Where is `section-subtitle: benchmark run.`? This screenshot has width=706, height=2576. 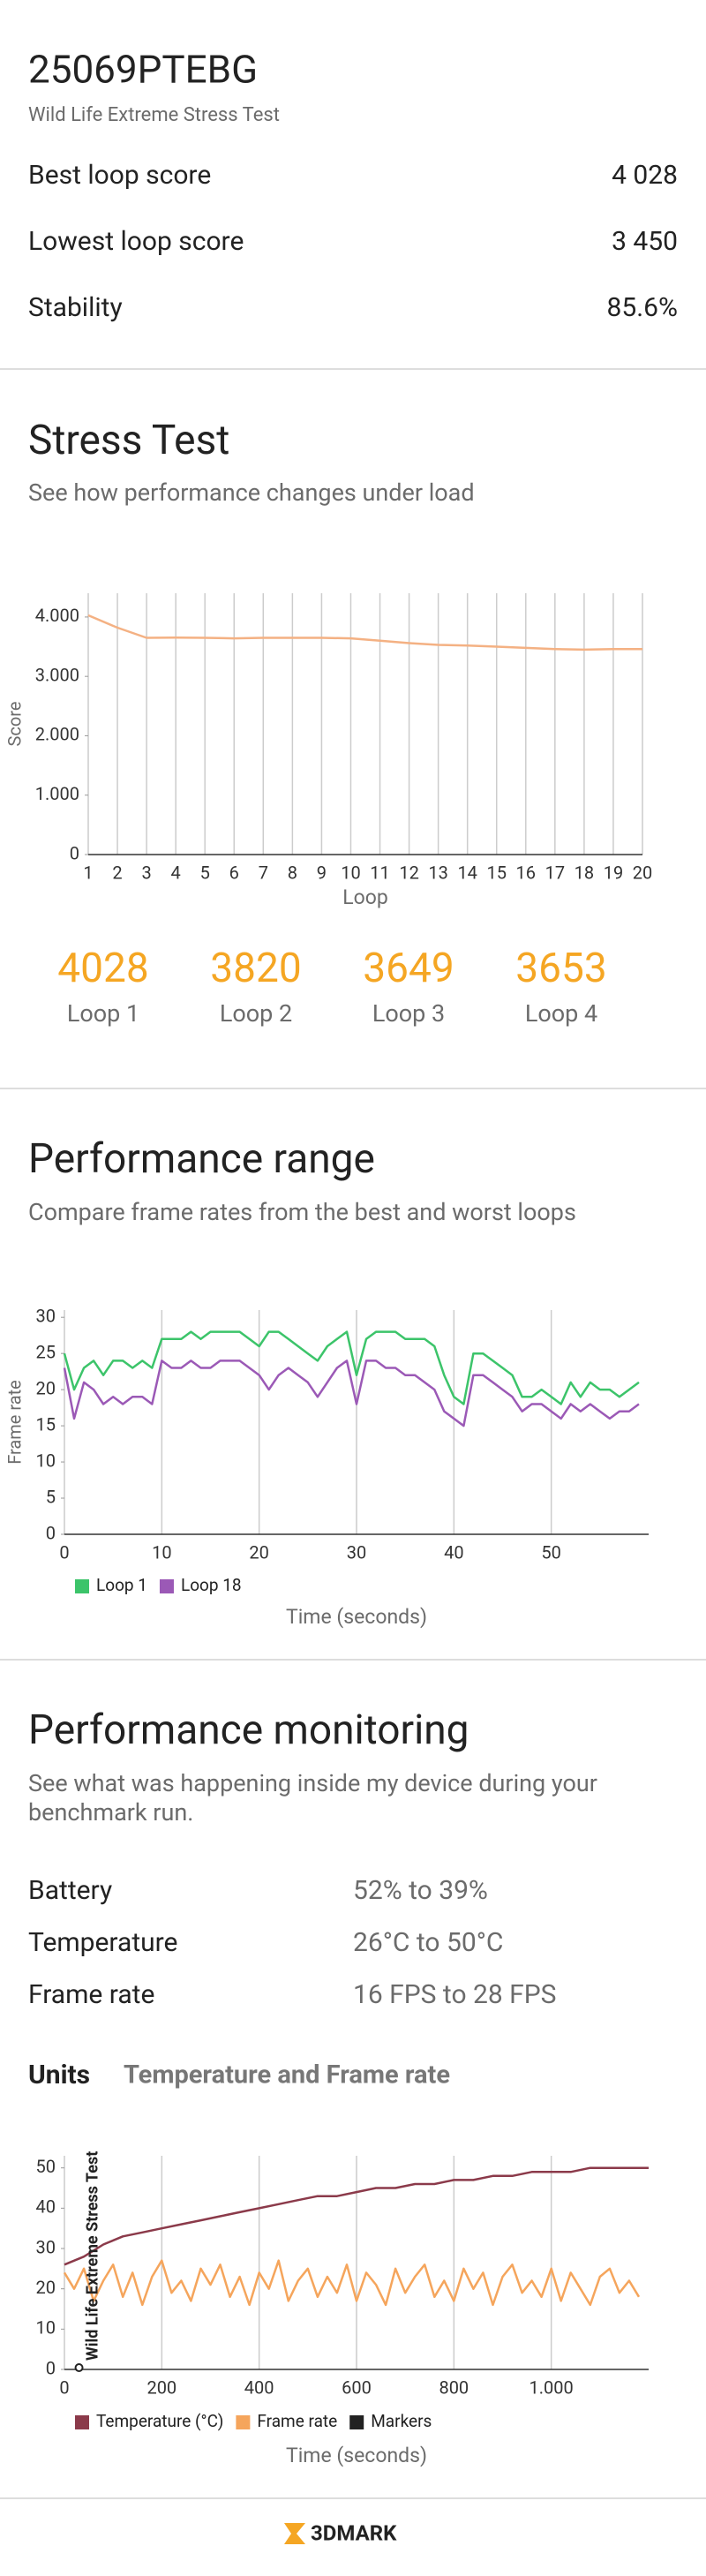 section-subtitle: benchmark run. is located at coordinates (110, 1813).